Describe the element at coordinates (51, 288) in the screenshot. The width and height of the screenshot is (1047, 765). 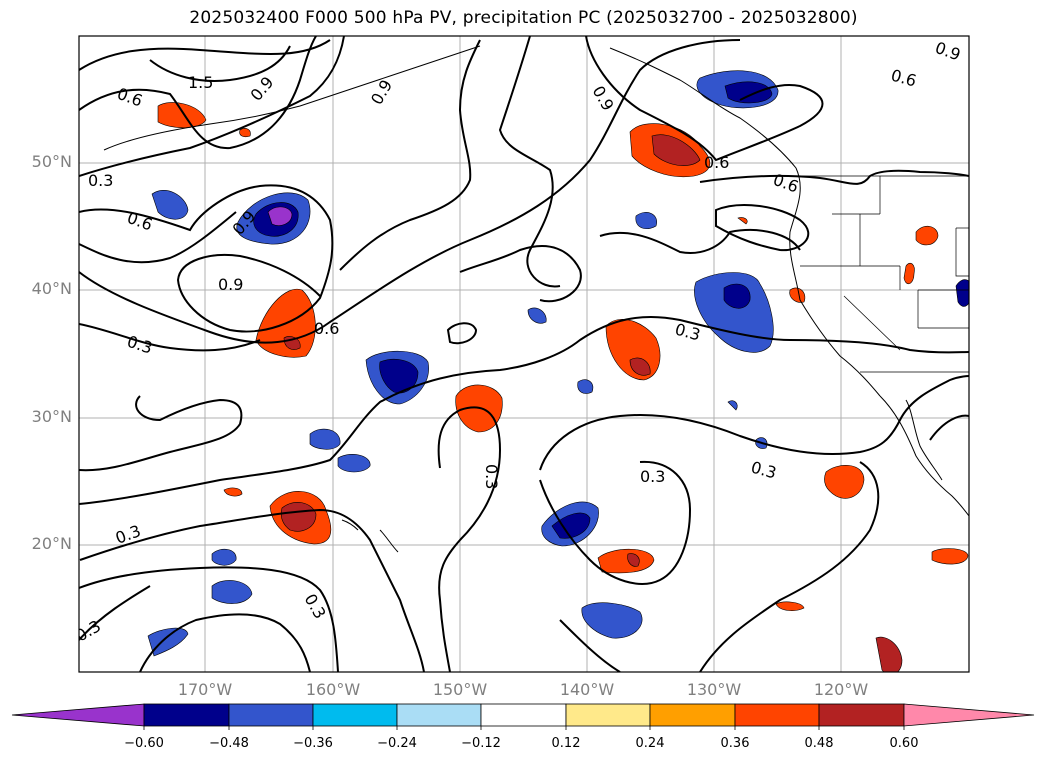
I see `lat-label: 40°N` at that location.